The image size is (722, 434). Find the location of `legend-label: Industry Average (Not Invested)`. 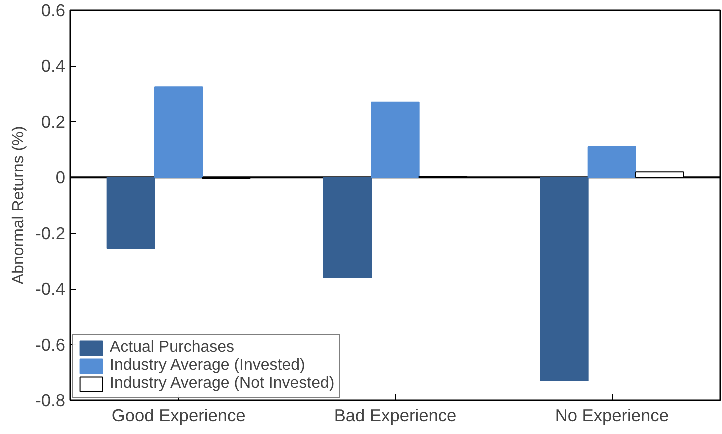

legend-label: Industry Average (Not Invested) is located at coordinates (222, 384).